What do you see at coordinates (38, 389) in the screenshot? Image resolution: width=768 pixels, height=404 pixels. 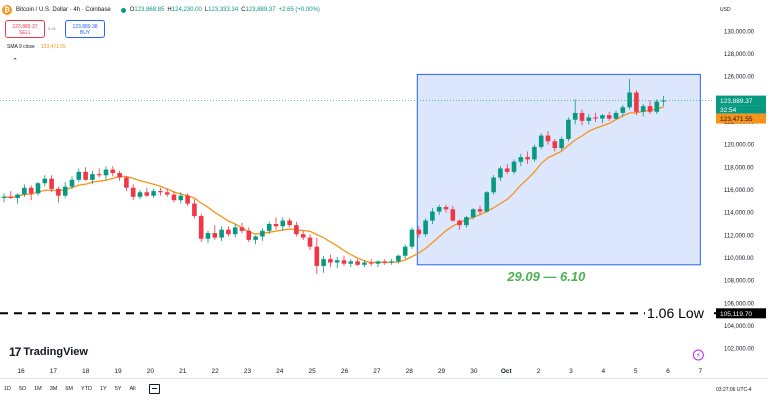 I see `timeframe-1m: 1M` at bounding box center [38, 389].